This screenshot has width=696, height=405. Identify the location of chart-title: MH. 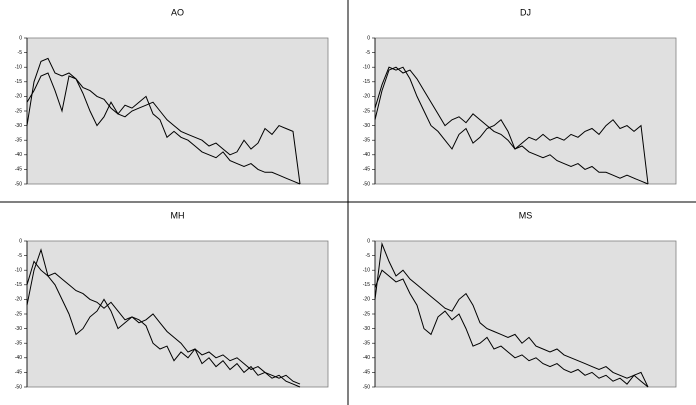
(178, 215).